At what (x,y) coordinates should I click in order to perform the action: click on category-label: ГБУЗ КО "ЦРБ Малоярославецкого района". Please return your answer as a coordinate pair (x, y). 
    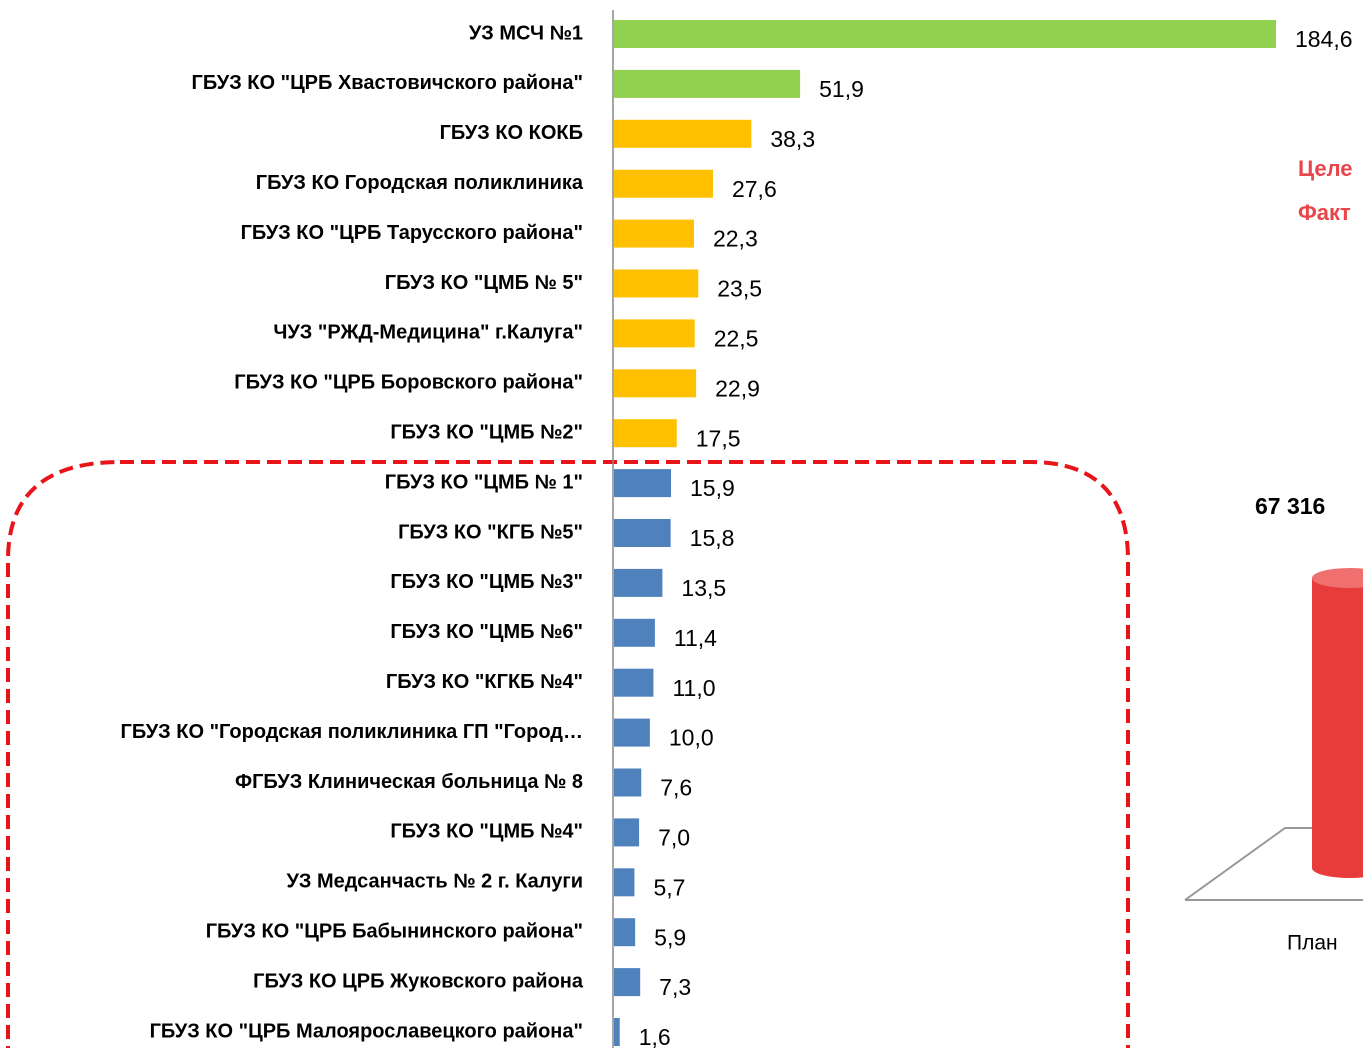
    Looking at the image, I should click on (366, 1031).